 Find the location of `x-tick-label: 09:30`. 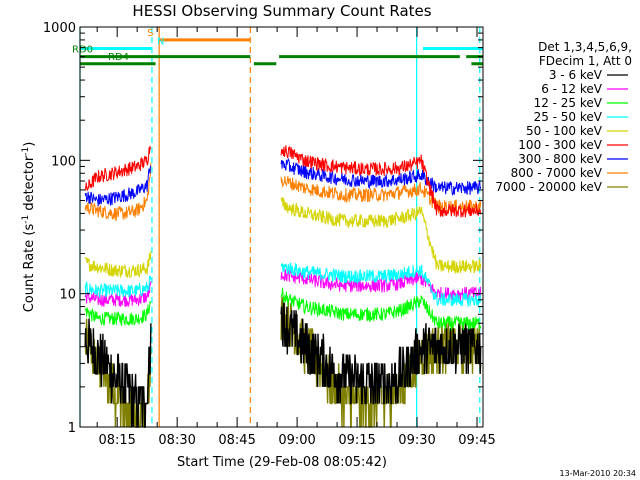

x-tick-label: 09:30 is located at coordinates (416, 440).